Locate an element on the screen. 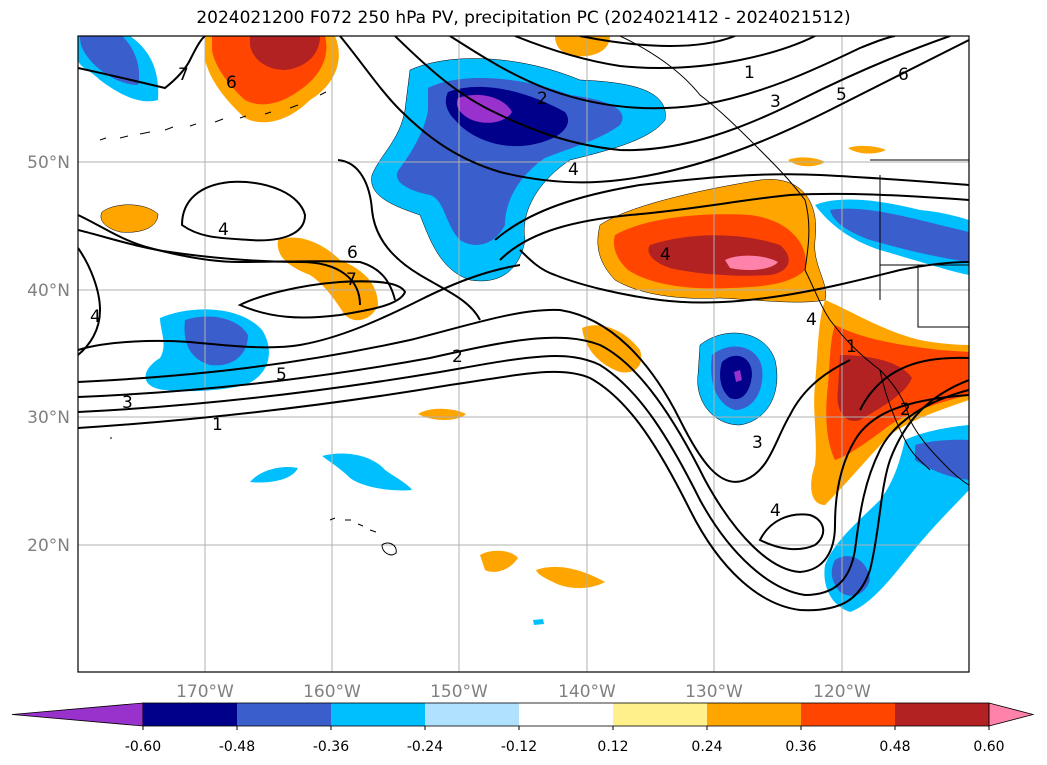 The height and width of the screenshot is (765, 1047). lat-label-30: 30°N is located at coordinates (48, 418).